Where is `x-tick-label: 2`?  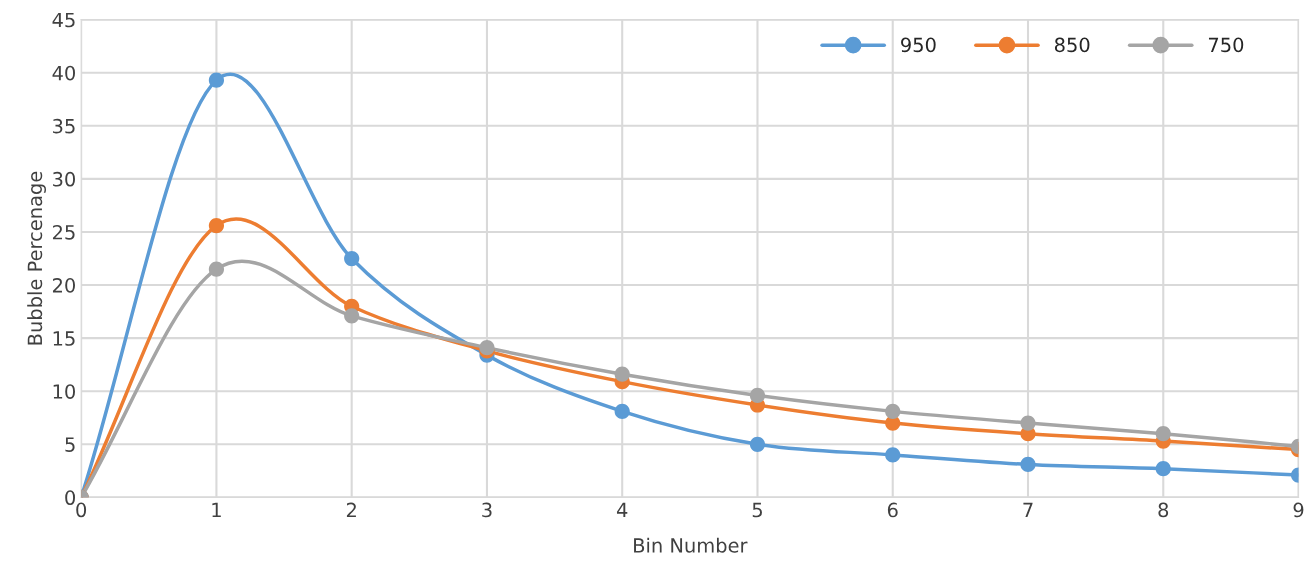
x-tick-label: 2 is located at coordinates (351, 510).